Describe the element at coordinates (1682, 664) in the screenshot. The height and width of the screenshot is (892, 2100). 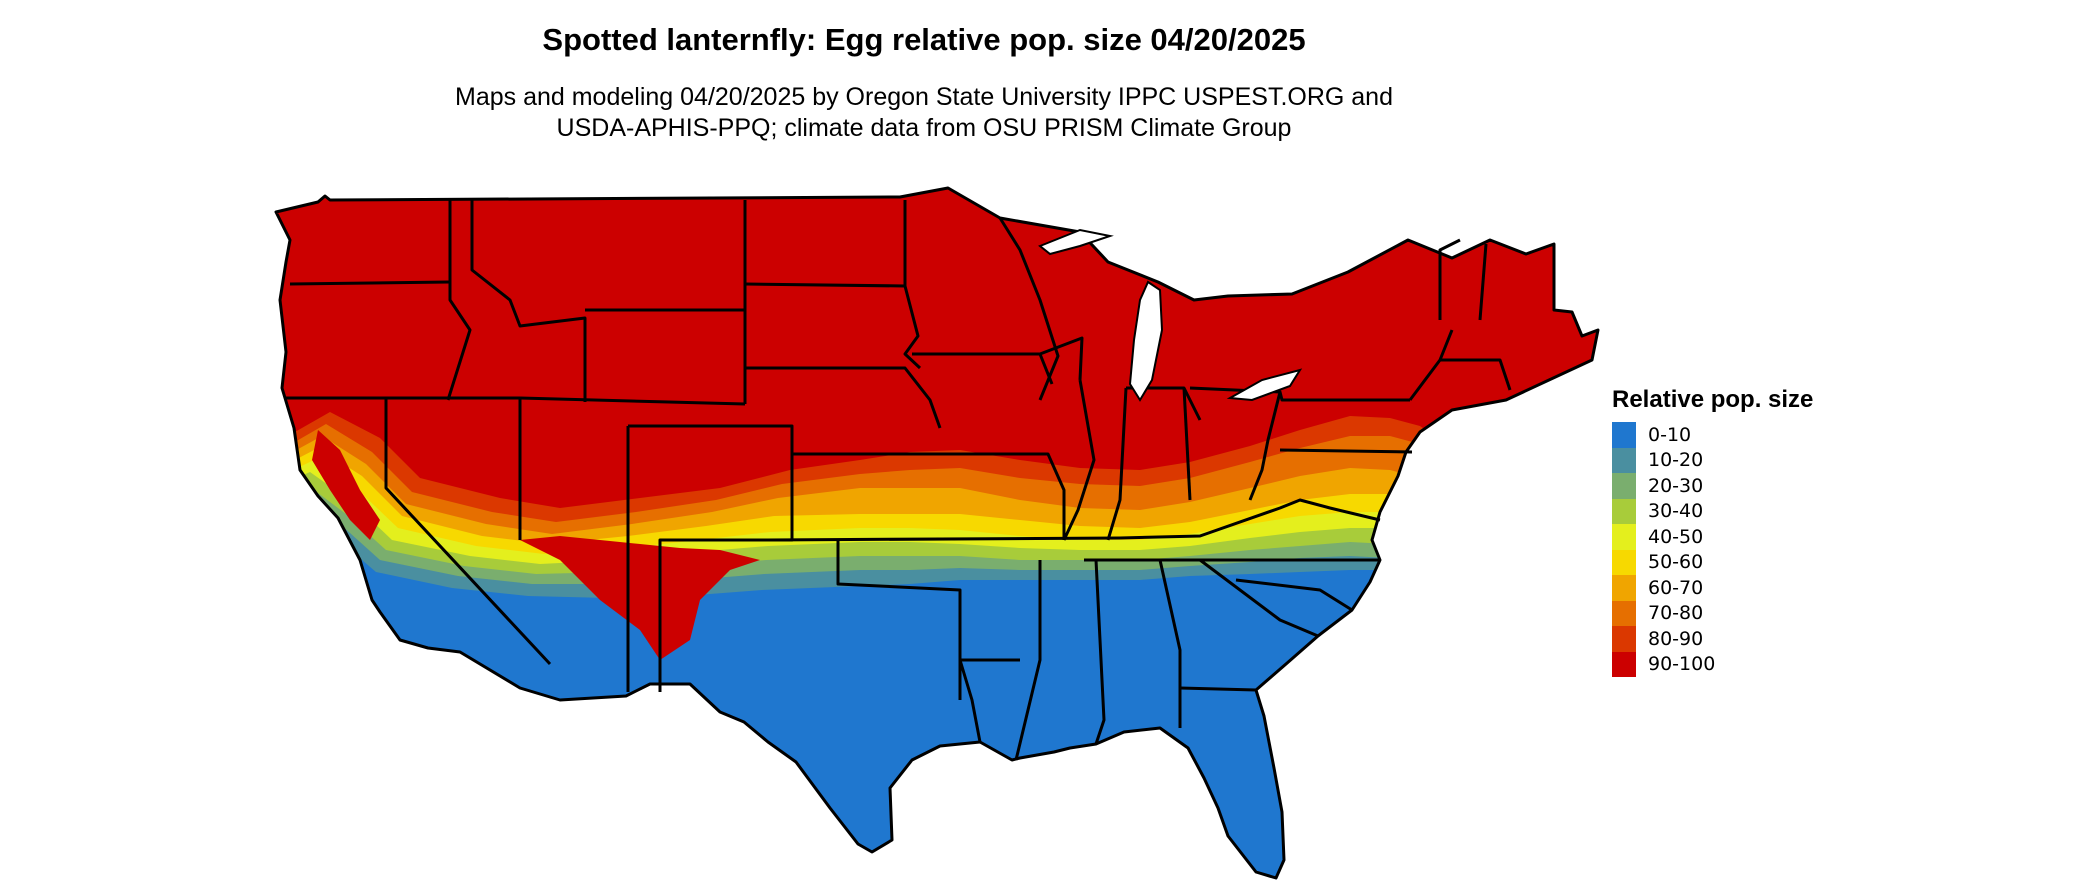
I see `legend-label: 90-100` at that location.